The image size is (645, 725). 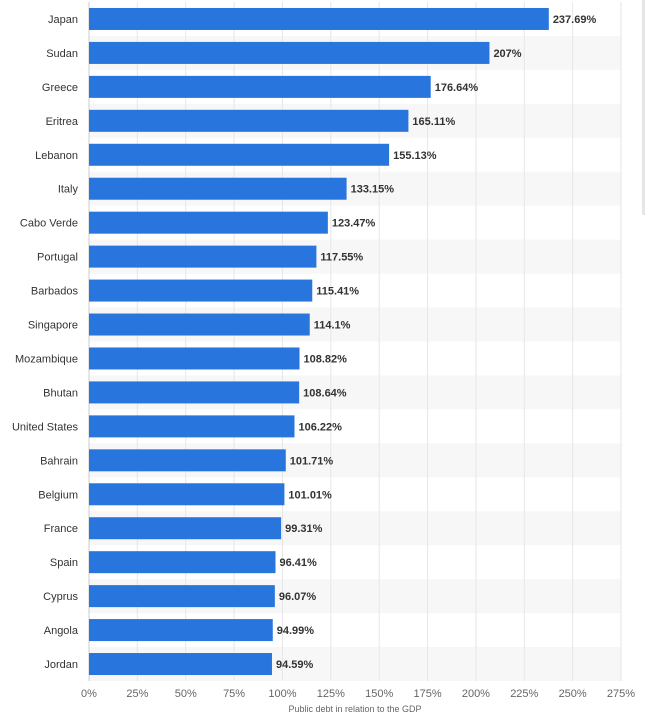 What do you see at coordinates (312, 461) in the screenshot?
I see `data-label: 101.71%` at bounding box center [312, 461].